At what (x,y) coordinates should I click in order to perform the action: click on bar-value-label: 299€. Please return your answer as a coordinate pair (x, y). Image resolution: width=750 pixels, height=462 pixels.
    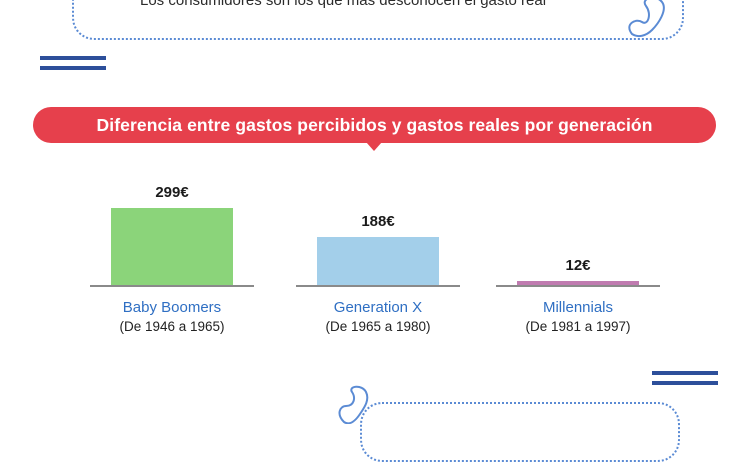
    Looking at the image, I should click on (172, 192).